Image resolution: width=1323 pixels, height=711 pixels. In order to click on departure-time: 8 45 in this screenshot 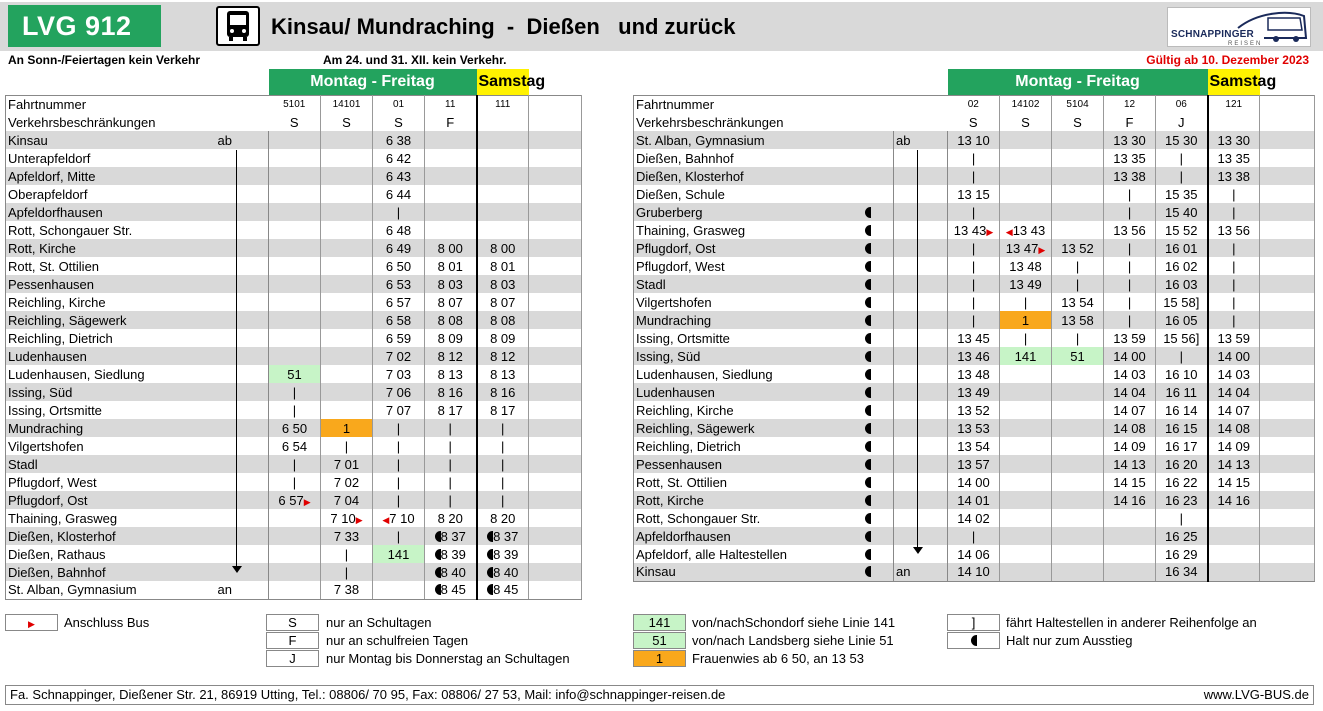, I will do `click(502, 590)`.